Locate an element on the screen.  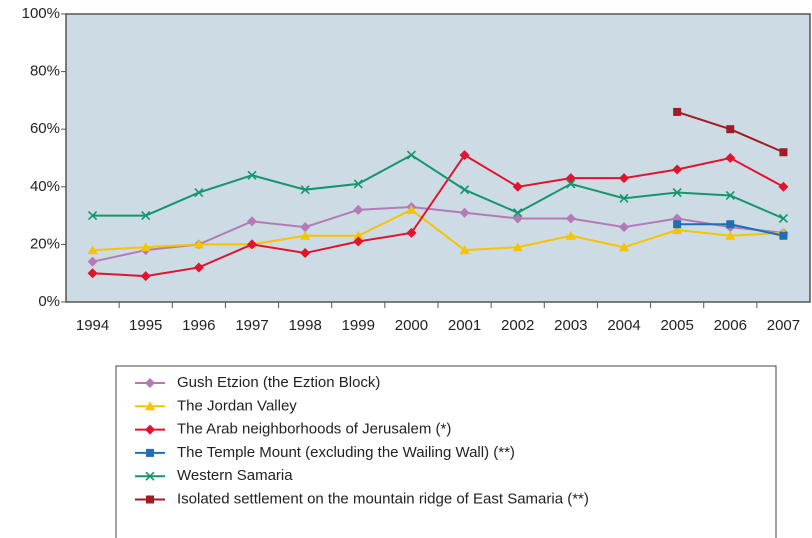
x-tick-label: 1998 is located at coordinates (304, 325).